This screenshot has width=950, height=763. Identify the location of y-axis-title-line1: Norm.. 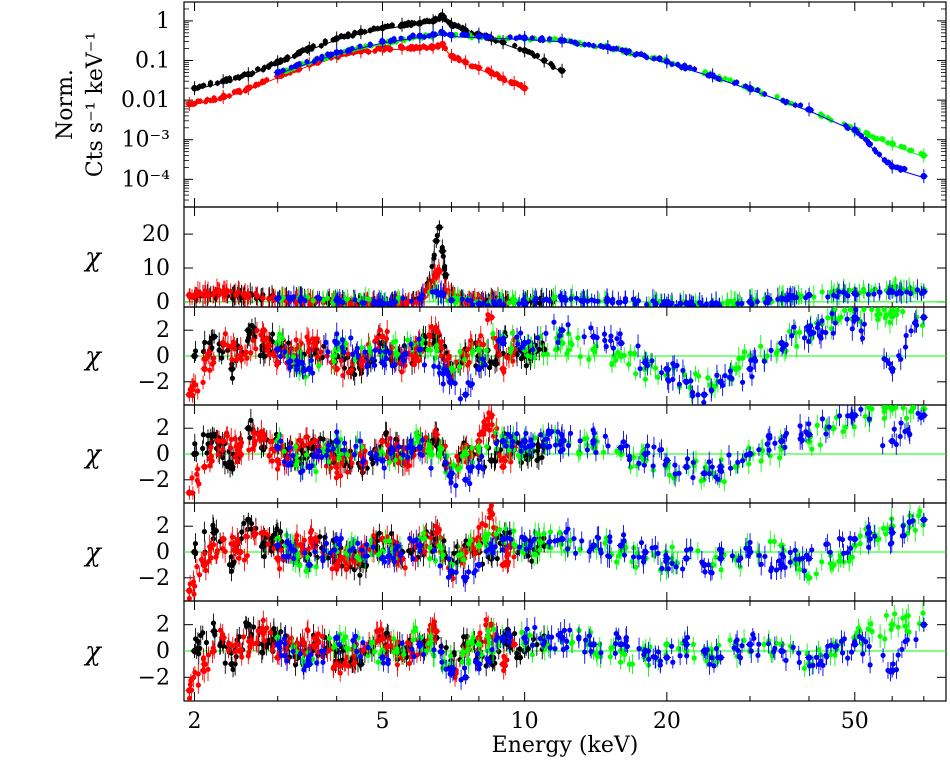
(65, 104).